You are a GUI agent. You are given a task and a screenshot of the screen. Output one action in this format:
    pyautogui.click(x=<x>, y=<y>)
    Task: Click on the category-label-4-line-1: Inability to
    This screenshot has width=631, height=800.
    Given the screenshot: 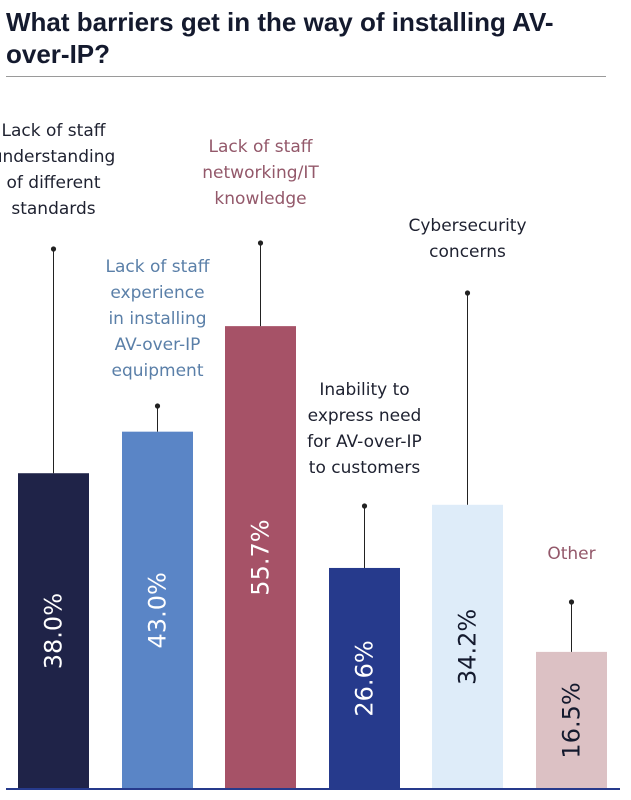 What is the action you would take?
    pyautogui.click(x=364, y=390)
    